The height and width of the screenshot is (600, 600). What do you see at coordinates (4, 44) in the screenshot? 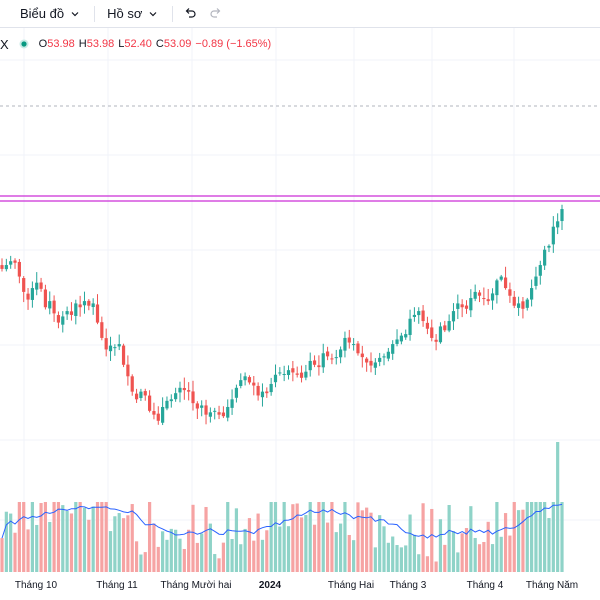
I see `symbol-label: X` at bounding box center [4, 44].